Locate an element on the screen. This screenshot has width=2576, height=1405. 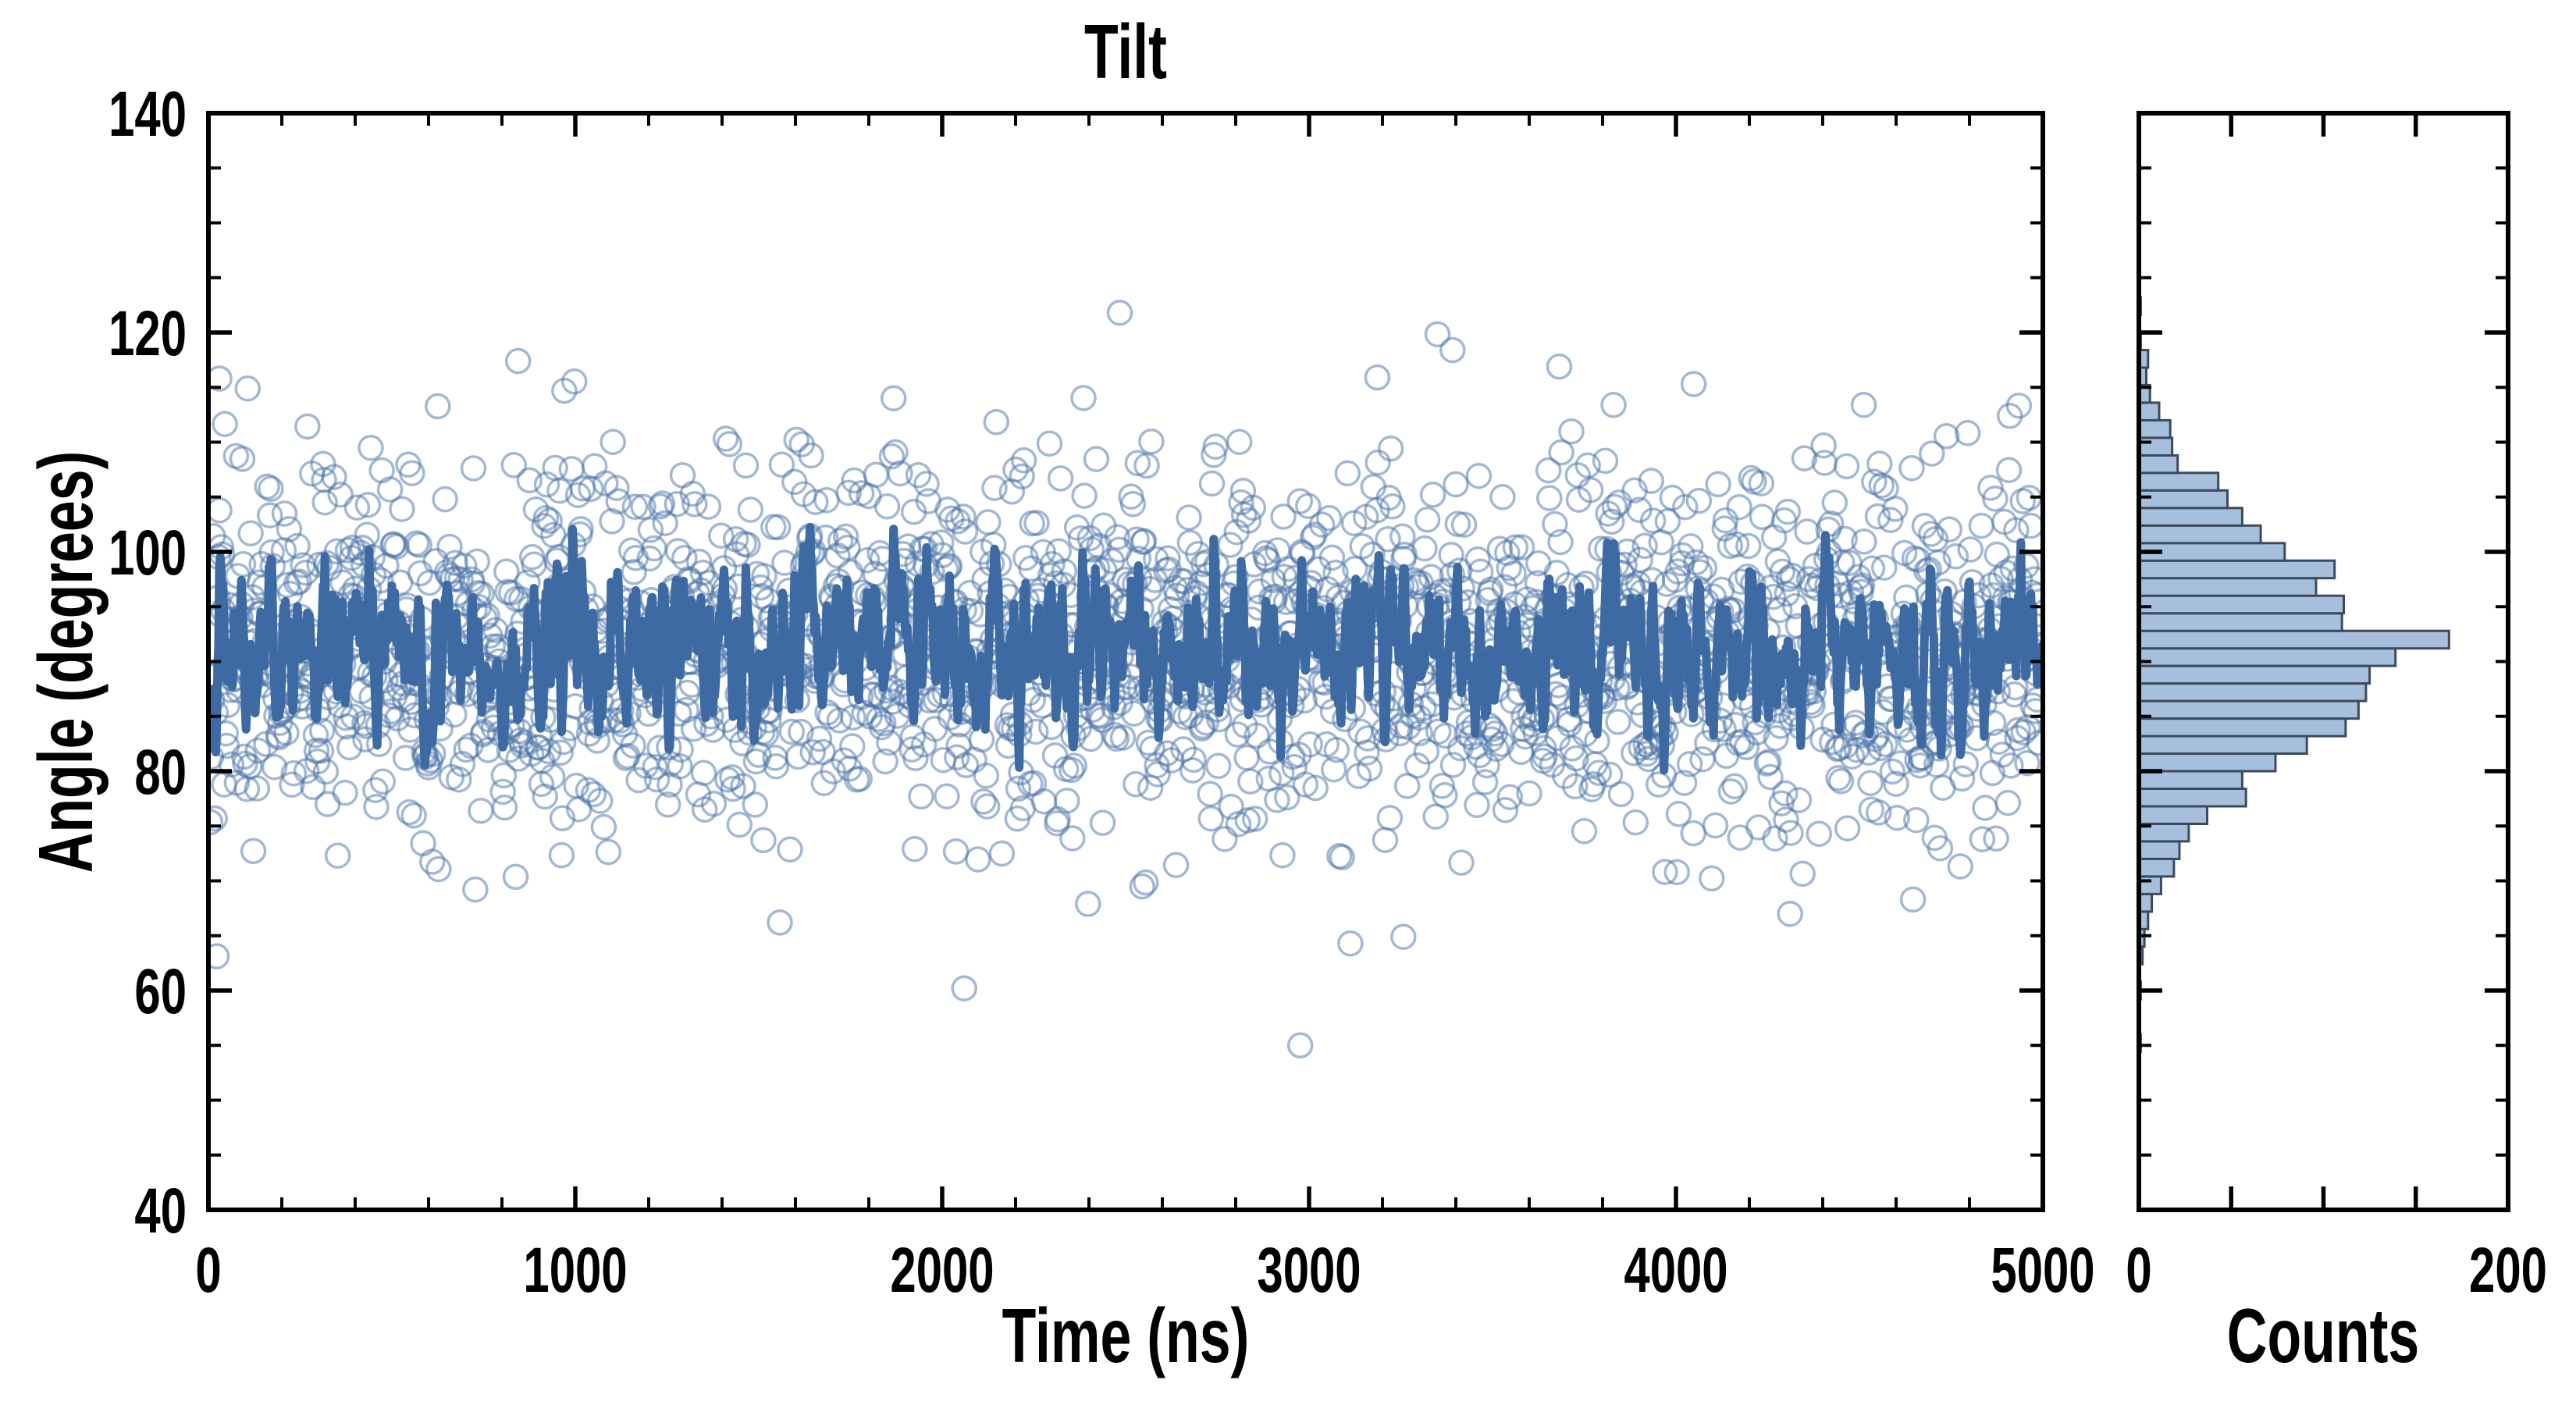
plot-title: Tilt is located at coordinates (1125, 51).